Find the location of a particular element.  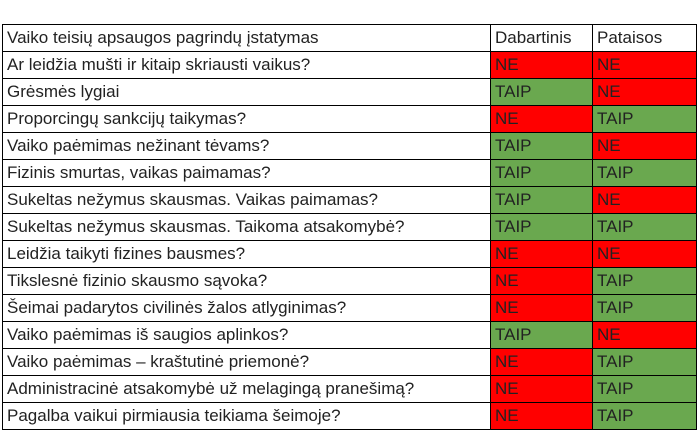

question-cell: Leidžia taikyti fizines bausmes? is located at coordinates (246, 254).